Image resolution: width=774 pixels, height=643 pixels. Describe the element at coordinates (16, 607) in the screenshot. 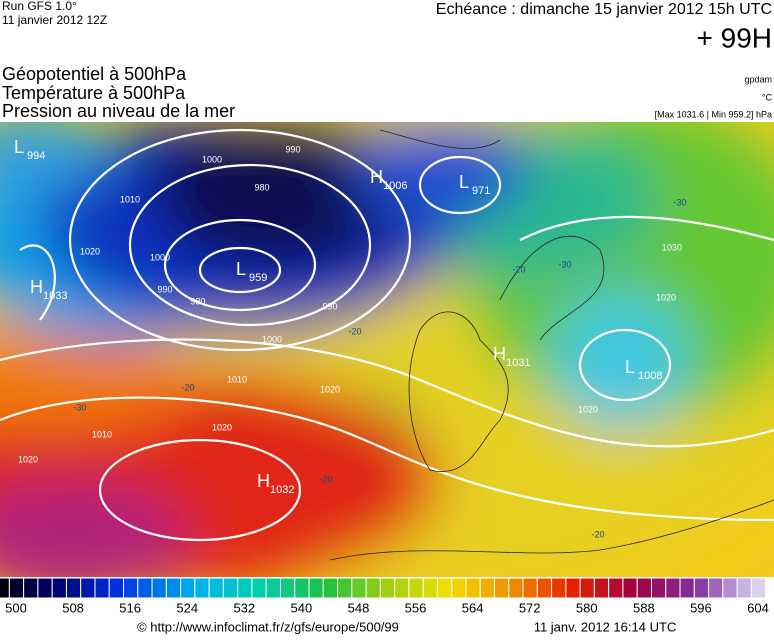

I see `colorbar-label: 500` at that location.